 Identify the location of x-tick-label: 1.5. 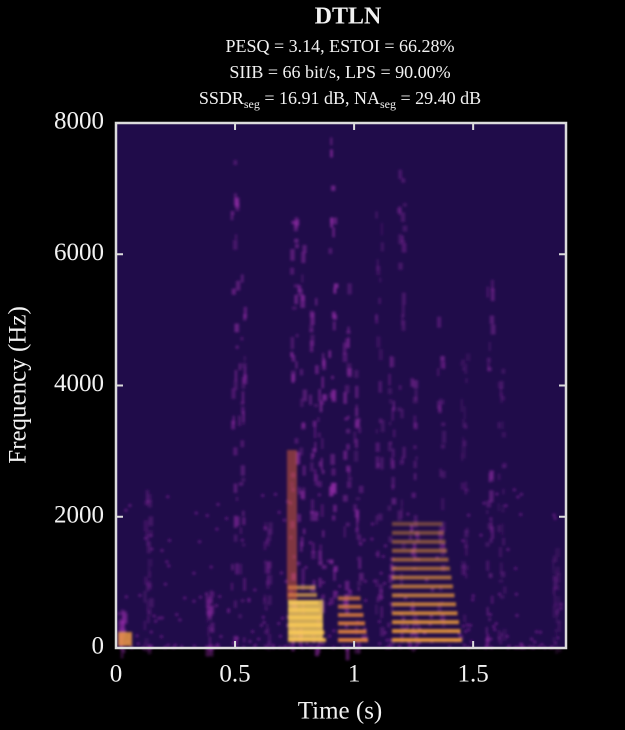
(473, 674).